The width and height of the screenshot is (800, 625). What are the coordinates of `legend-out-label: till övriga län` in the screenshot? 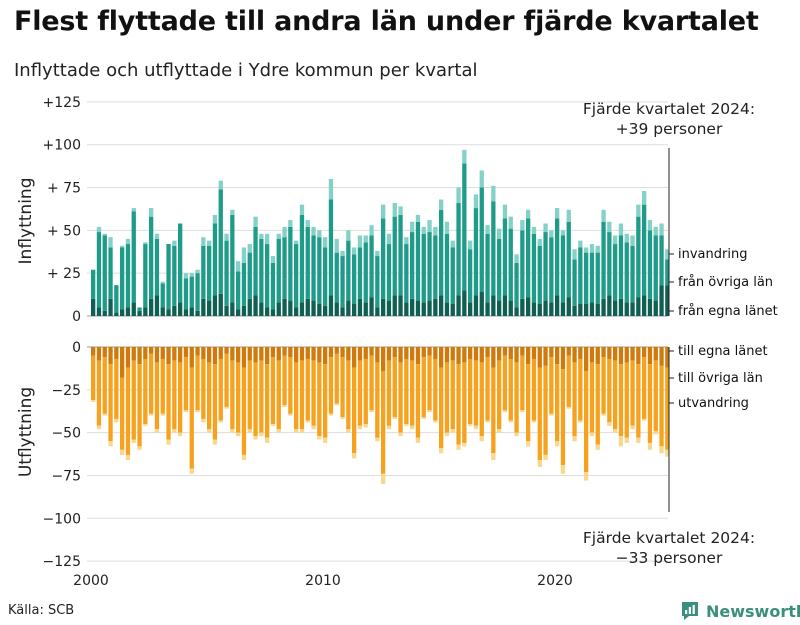 It's located at (720, 378).